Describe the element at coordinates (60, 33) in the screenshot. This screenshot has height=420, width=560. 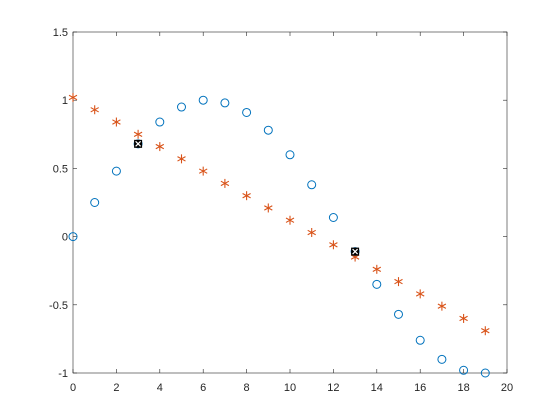
I see `y-tick-label: 1.5` at that location.